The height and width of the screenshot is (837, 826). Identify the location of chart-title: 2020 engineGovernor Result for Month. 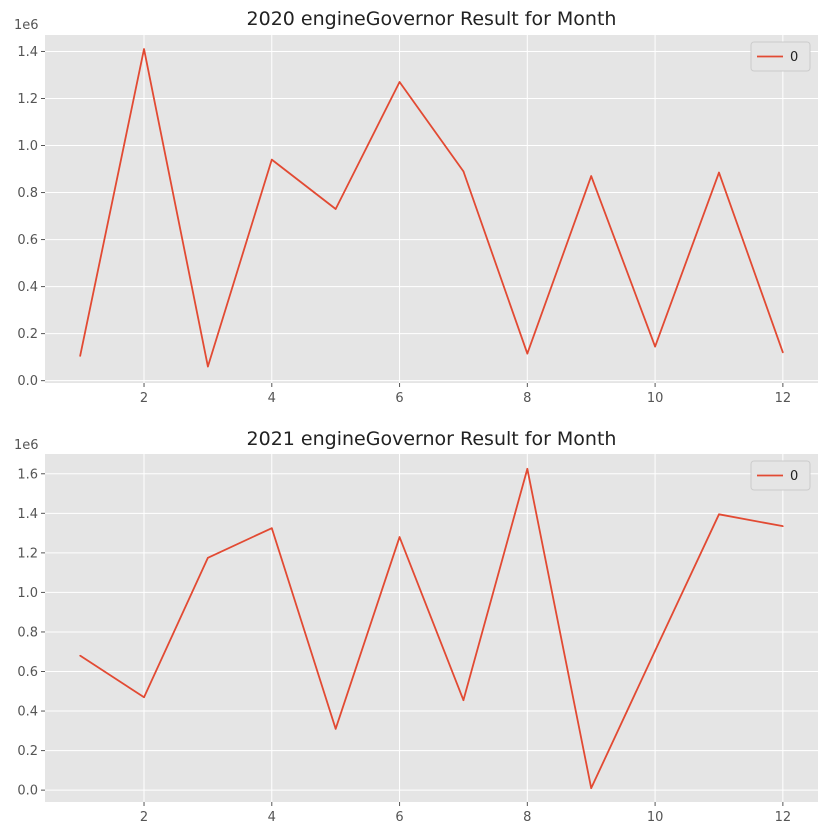
(432, 19).